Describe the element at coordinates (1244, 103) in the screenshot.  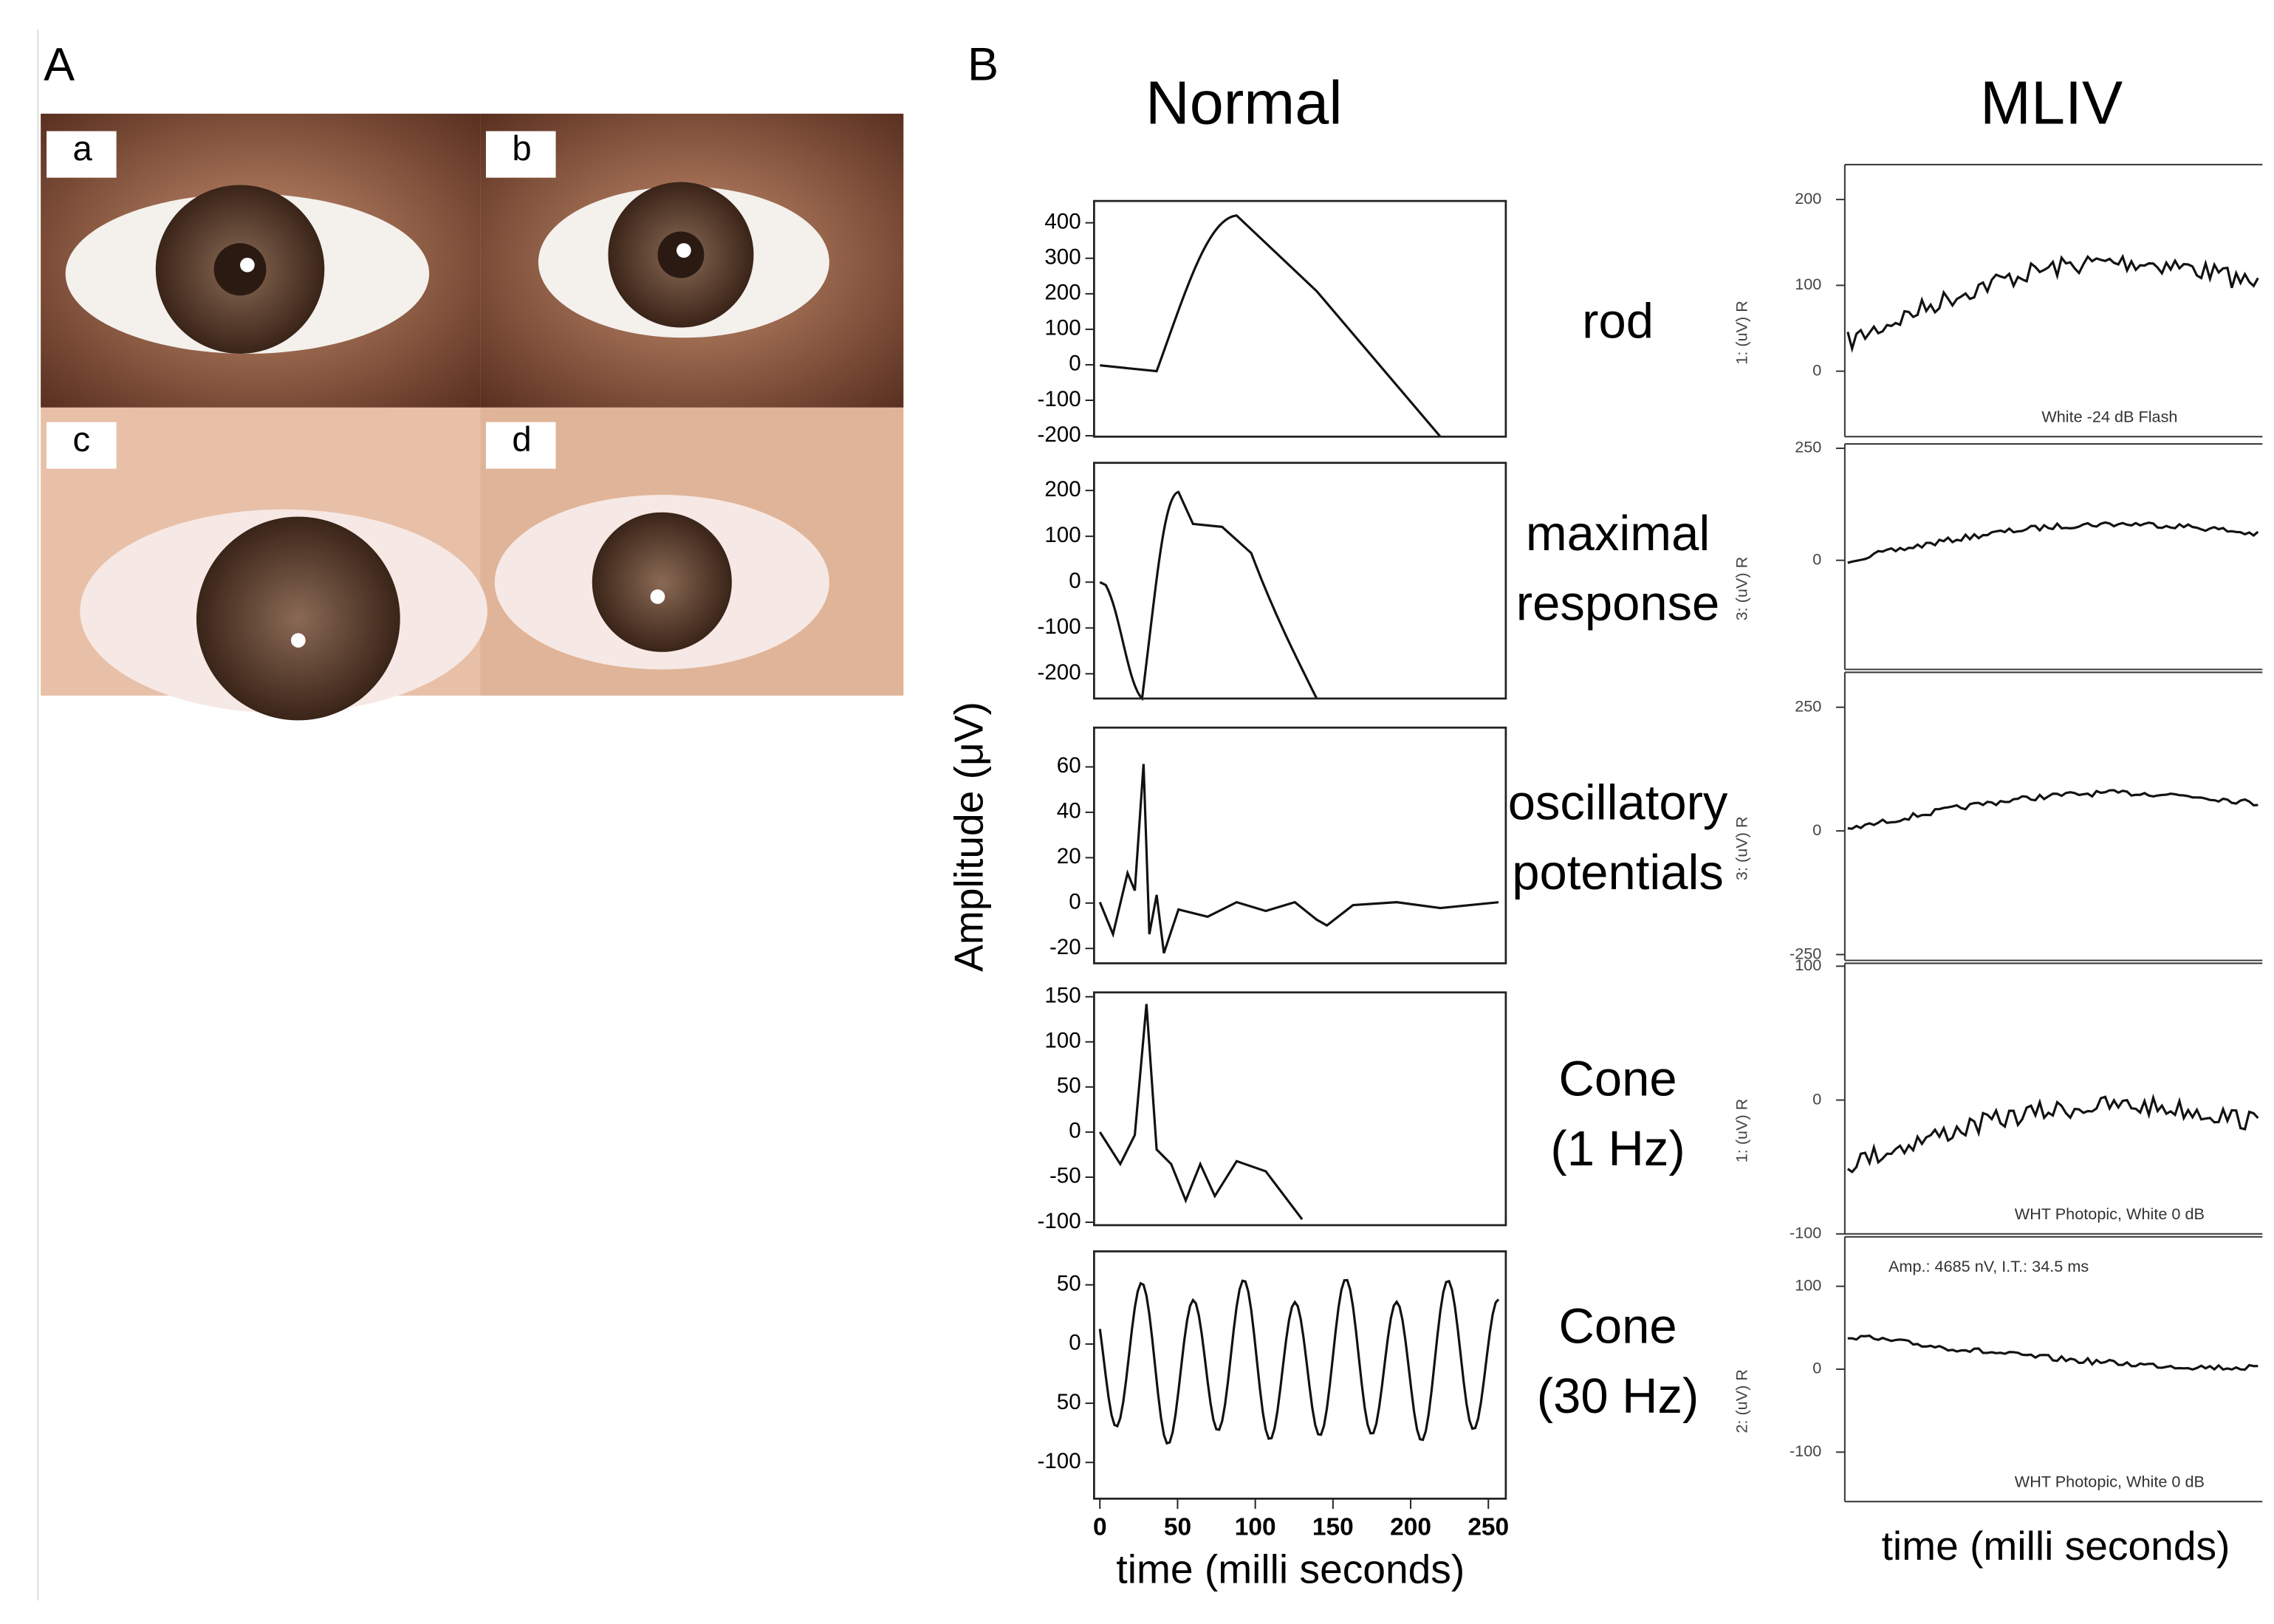
I see `column-title: Normal` at that location.